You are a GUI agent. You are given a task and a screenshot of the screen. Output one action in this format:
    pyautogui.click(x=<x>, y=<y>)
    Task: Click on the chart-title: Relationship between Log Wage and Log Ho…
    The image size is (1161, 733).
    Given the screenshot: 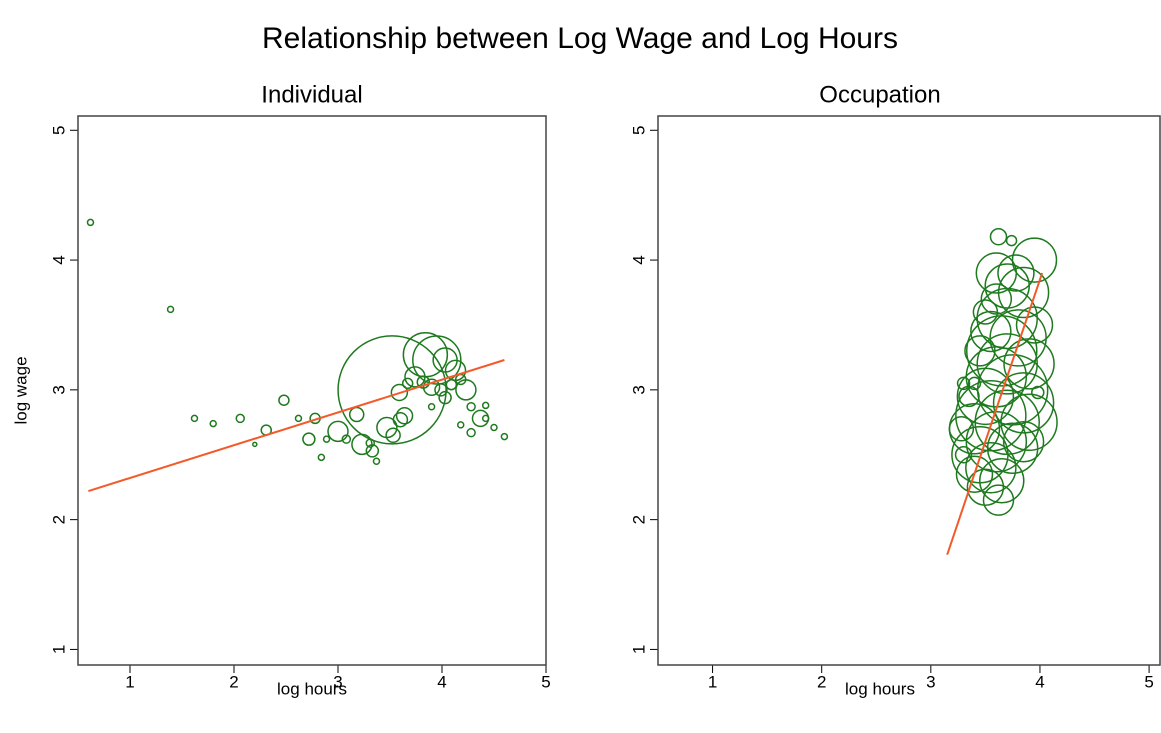 What is the action you would take?
    pyautogui.click(x=580, y=38)
    